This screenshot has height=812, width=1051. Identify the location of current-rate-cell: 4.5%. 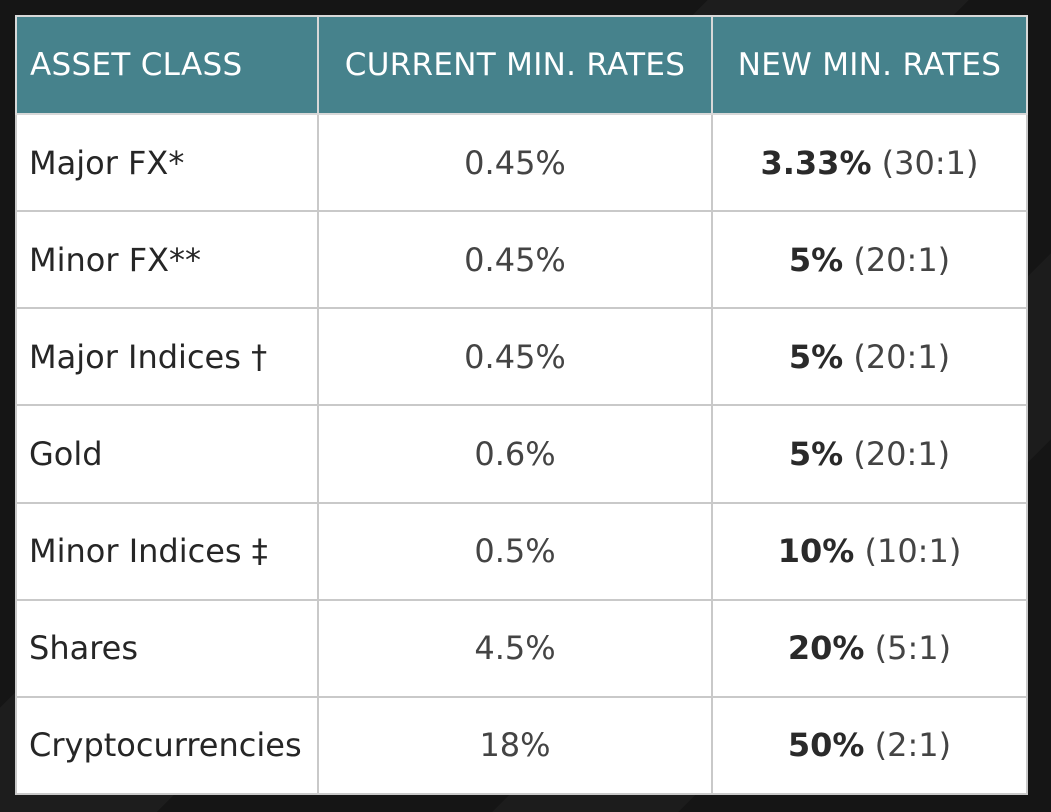
(515, 648).